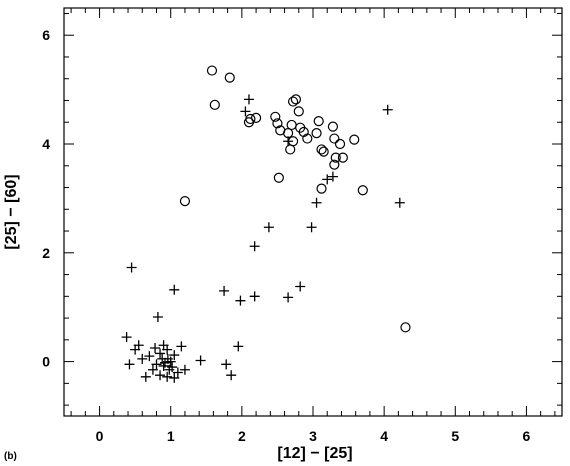  What do you see at coordinates (11, 211) in the screenshot?
I see `y-axis-title: [25] − [60]` at bounding box center [11, 211].